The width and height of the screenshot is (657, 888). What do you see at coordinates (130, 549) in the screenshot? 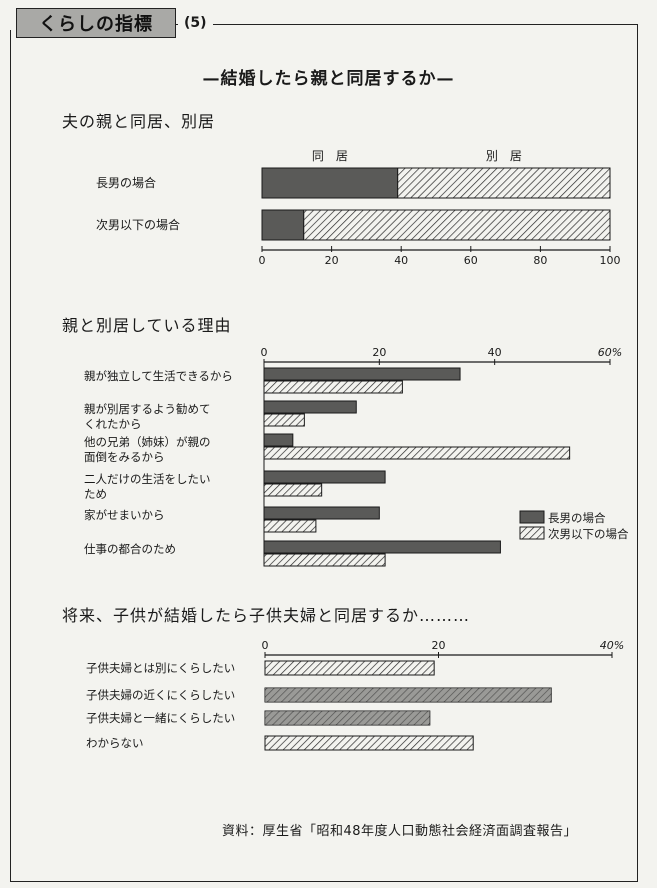
I see `chart2-category-label: 仕事の都合のため` at bounding box center [130, 549].